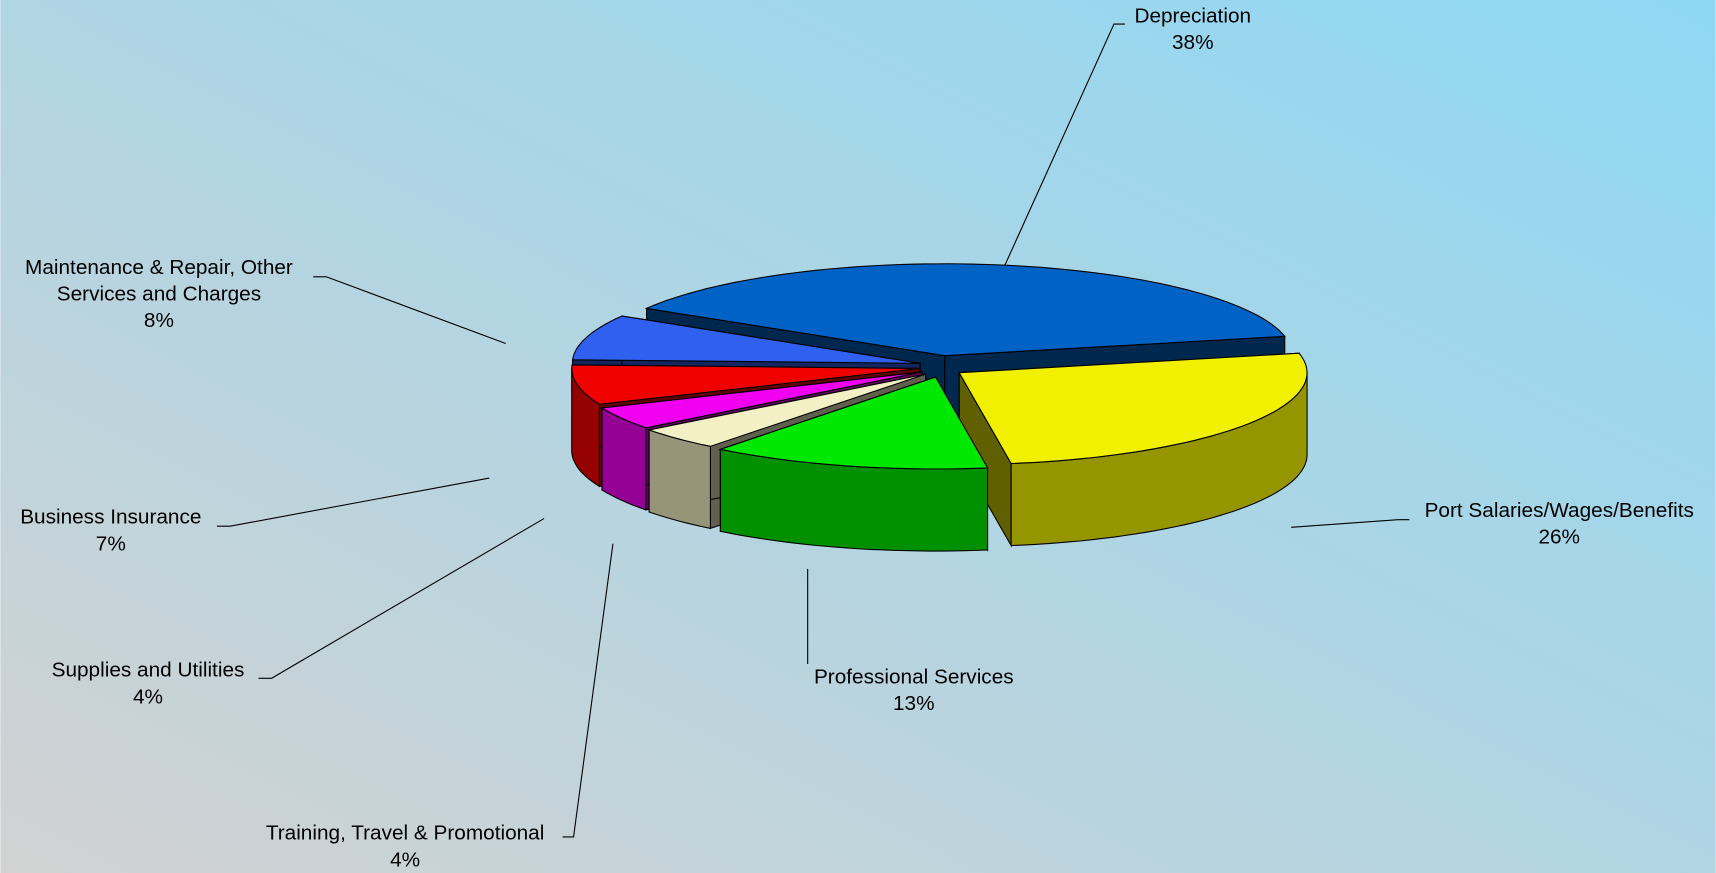 The image size is (1716, 873). Describe the element at coordinates (110, 517) in the screenshot. I see `slice-label: Business Insurance` at that location.